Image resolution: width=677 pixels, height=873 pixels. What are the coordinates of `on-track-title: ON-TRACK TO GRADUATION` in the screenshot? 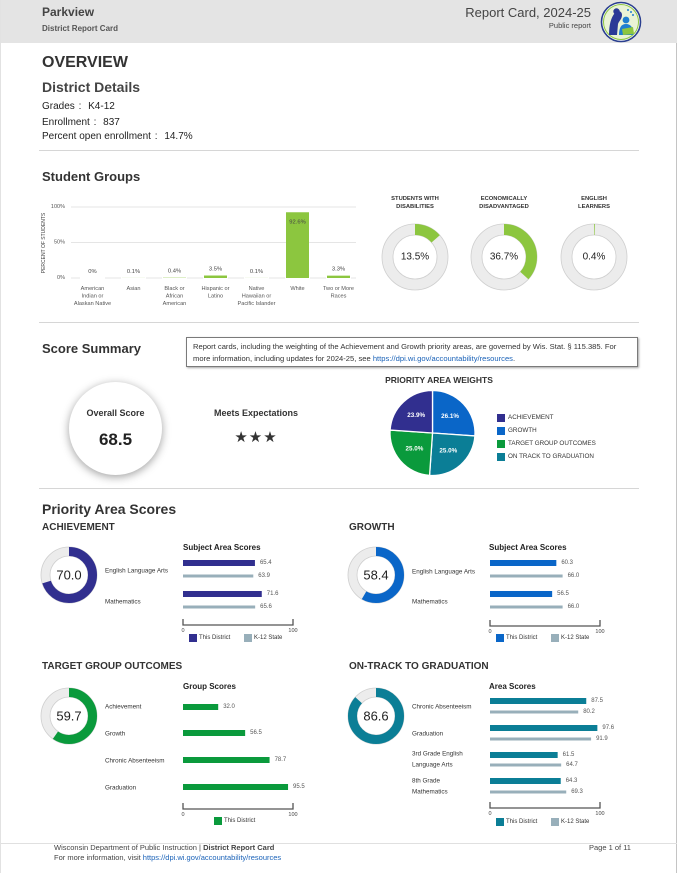 It's located at (419, 666).